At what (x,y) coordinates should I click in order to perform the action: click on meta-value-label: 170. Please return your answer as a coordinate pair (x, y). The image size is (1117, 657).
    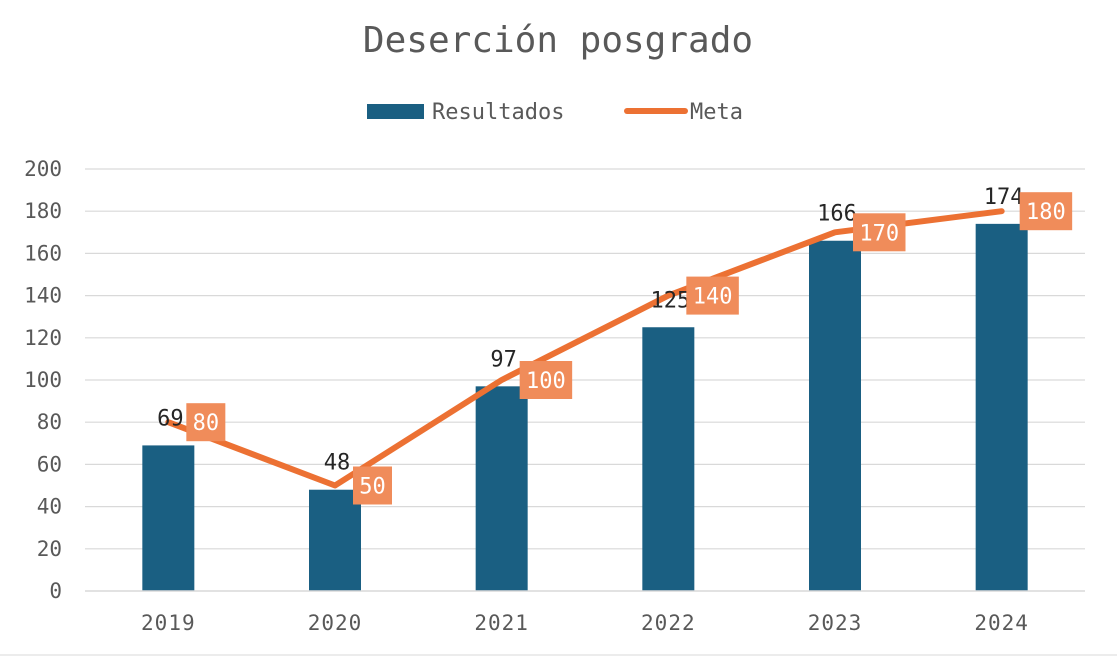
    Looking at the image, I should click on (879, 233).